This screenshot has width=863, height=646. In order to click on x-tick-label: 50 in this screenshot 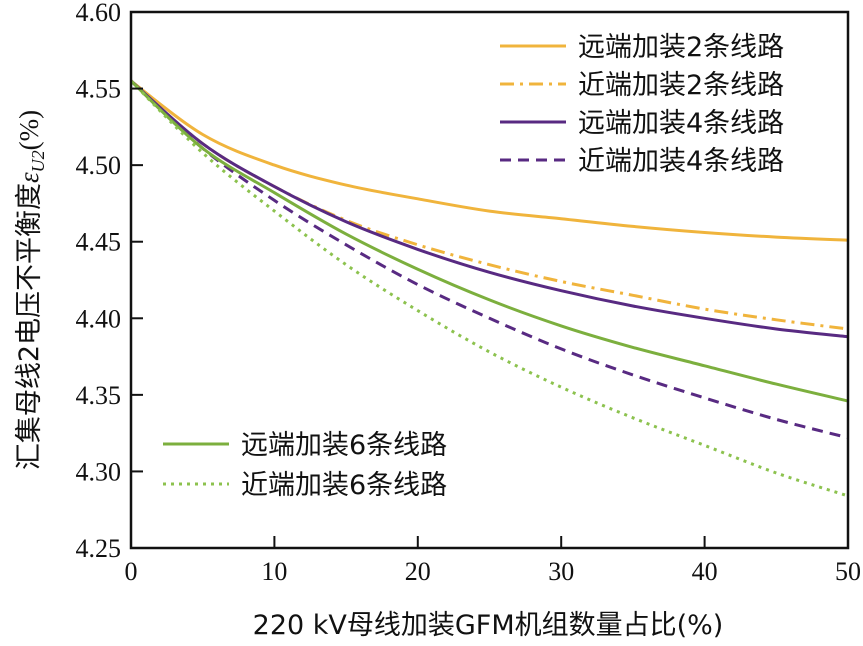, I will do `click(848, 571)`.